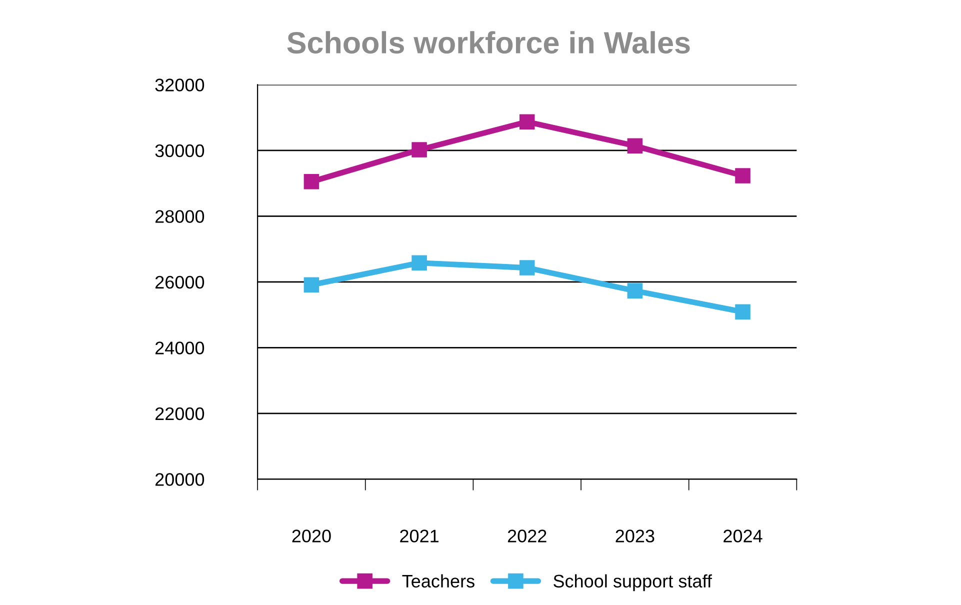 This screenshot has width=961, height=605. I want to click on x-tick-label: 2024, so click(743, 536).